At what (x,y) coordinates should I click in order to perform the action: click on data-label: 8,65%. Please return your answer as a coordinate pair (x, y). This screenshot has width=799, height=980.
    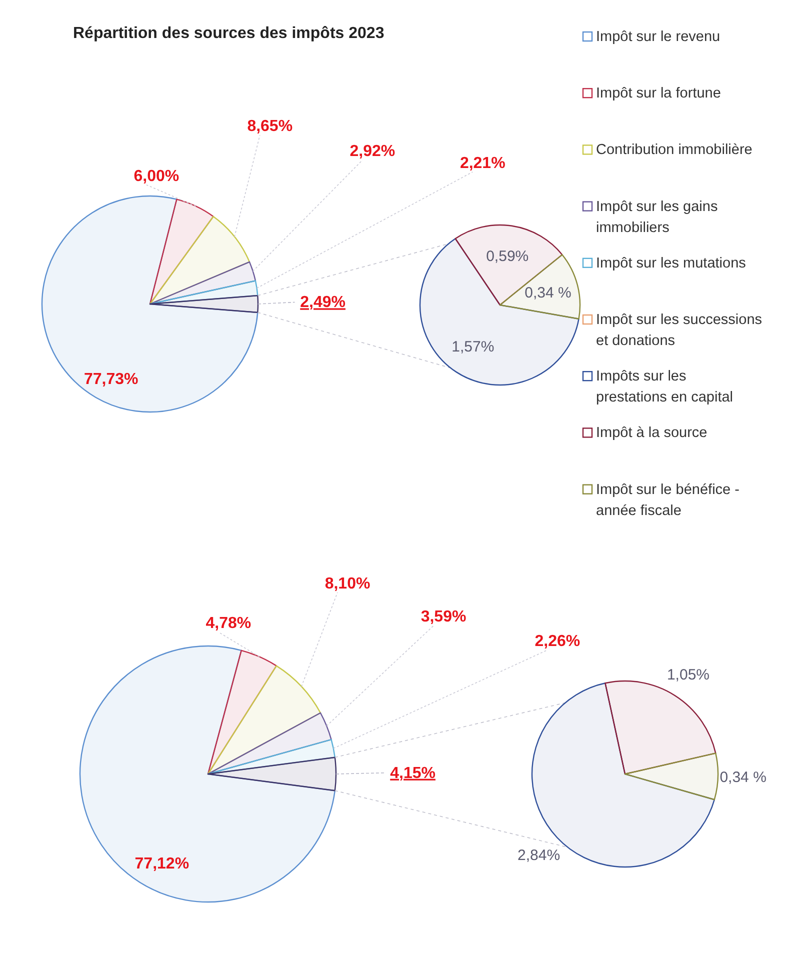
    Looking at the image, I should click on (270, 127).